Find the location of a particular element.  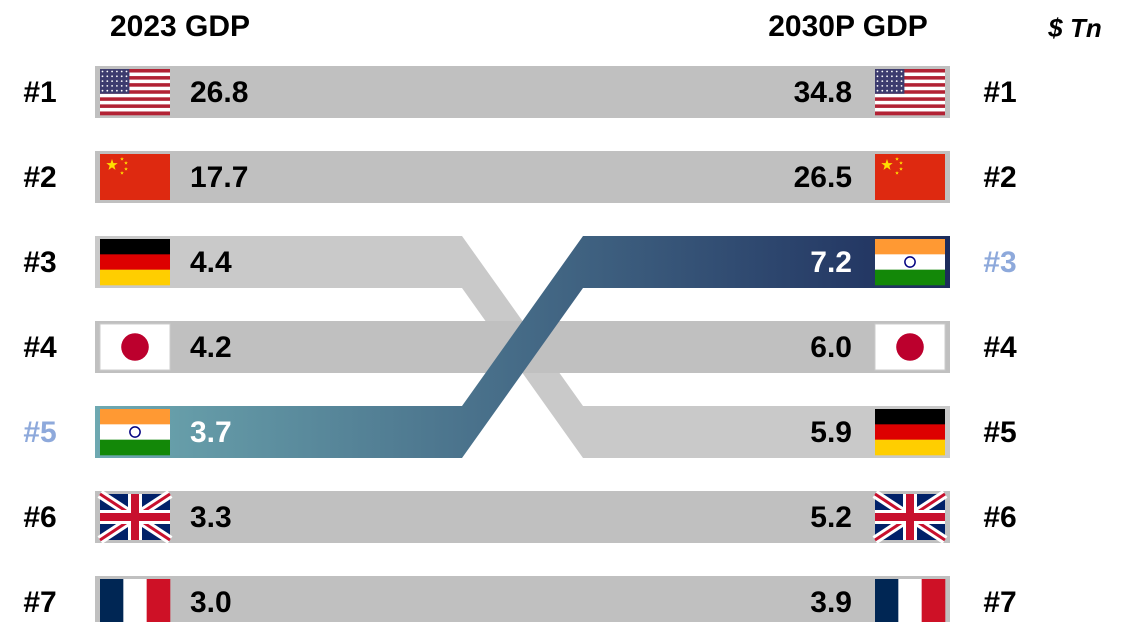

right-rank: #3 is located at coordinates (999, 262).